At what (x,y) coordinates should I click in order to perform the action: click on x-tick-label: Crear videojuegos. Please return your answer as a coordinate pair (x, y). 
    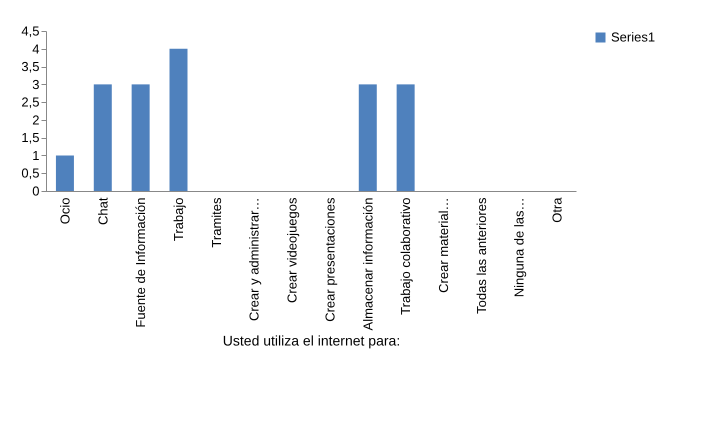
    Looking at the image, I should click on (292, 250).